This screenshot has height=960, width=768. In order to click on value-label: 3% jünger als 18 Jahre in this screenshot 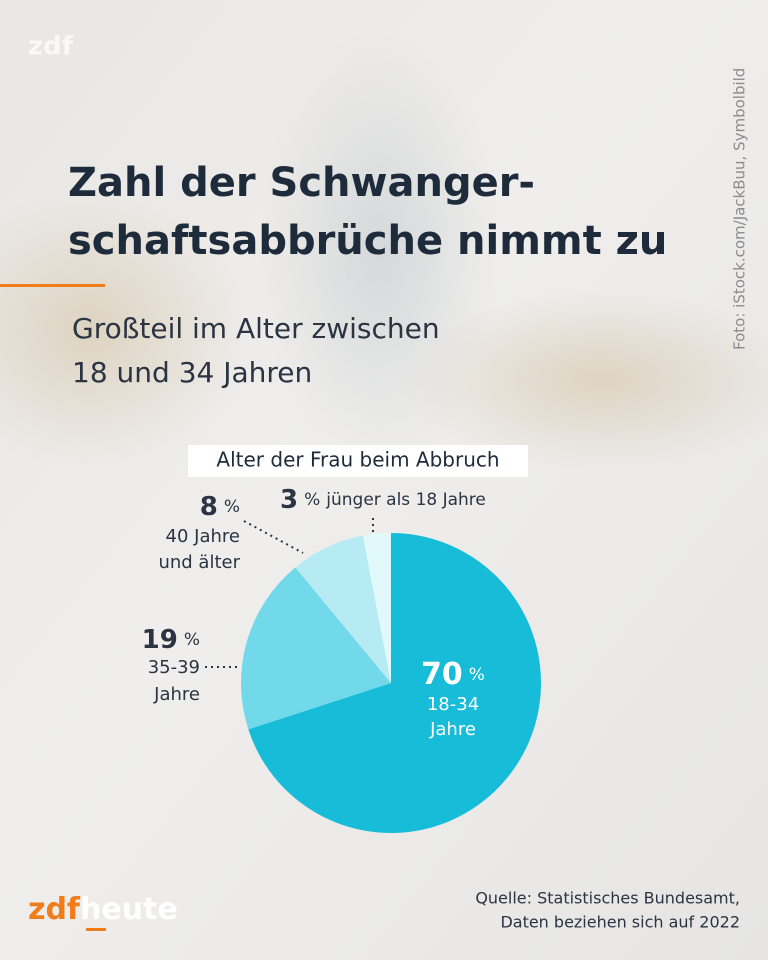, I will do `click(383, 500)`.